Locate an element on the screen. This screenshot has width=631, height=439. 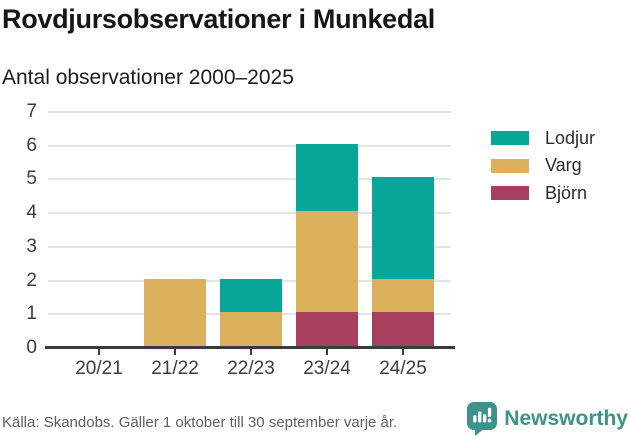
y-axis-tick-label: 0 is located at coordinates (31, 347).